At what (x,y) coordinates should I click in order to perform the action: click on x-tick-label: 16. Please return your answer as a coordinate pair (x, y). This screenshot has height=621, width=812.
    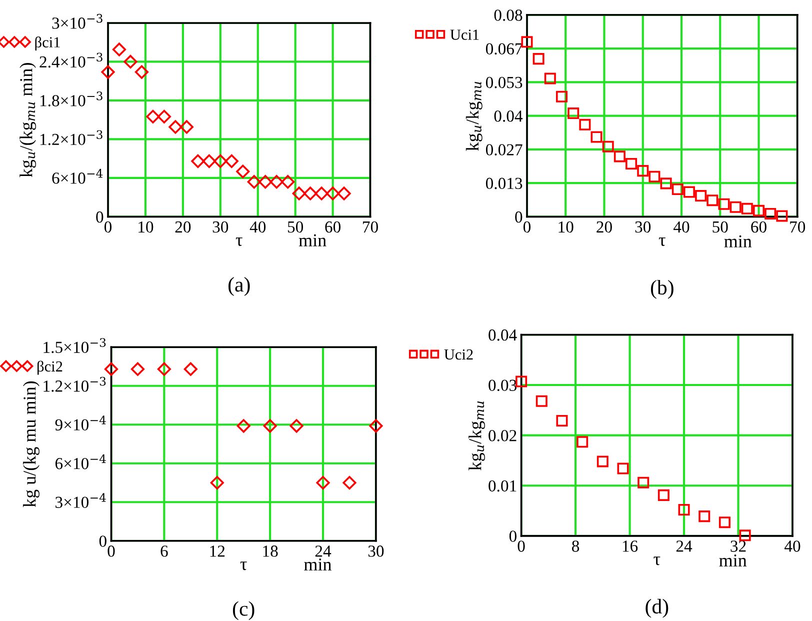
    Looking at the image, I should click on (630, 546).